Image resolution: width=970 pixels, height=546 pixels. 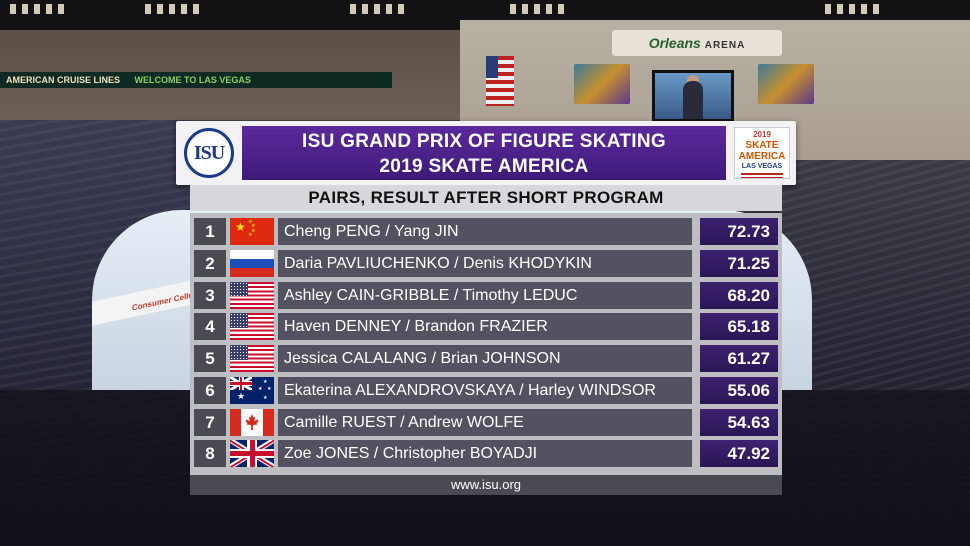 What do you see at coordinates (602, 84) in the screenshot?
I see `event-banner-left` at bounding box center [602, 84].